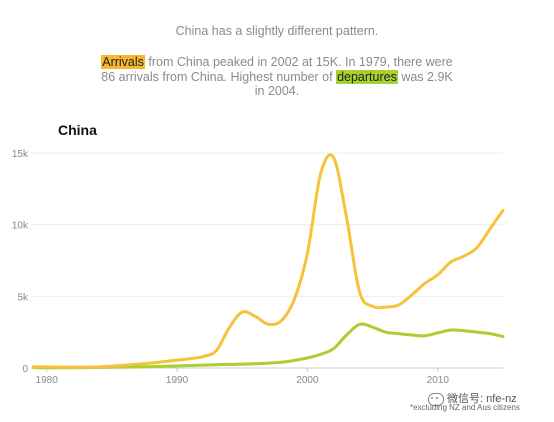 The width and height of the screenshot is (554, 422). Describe the element at coordinates (23, 297) in the screenshot. I see `y-tick-label: 5k` at that location.